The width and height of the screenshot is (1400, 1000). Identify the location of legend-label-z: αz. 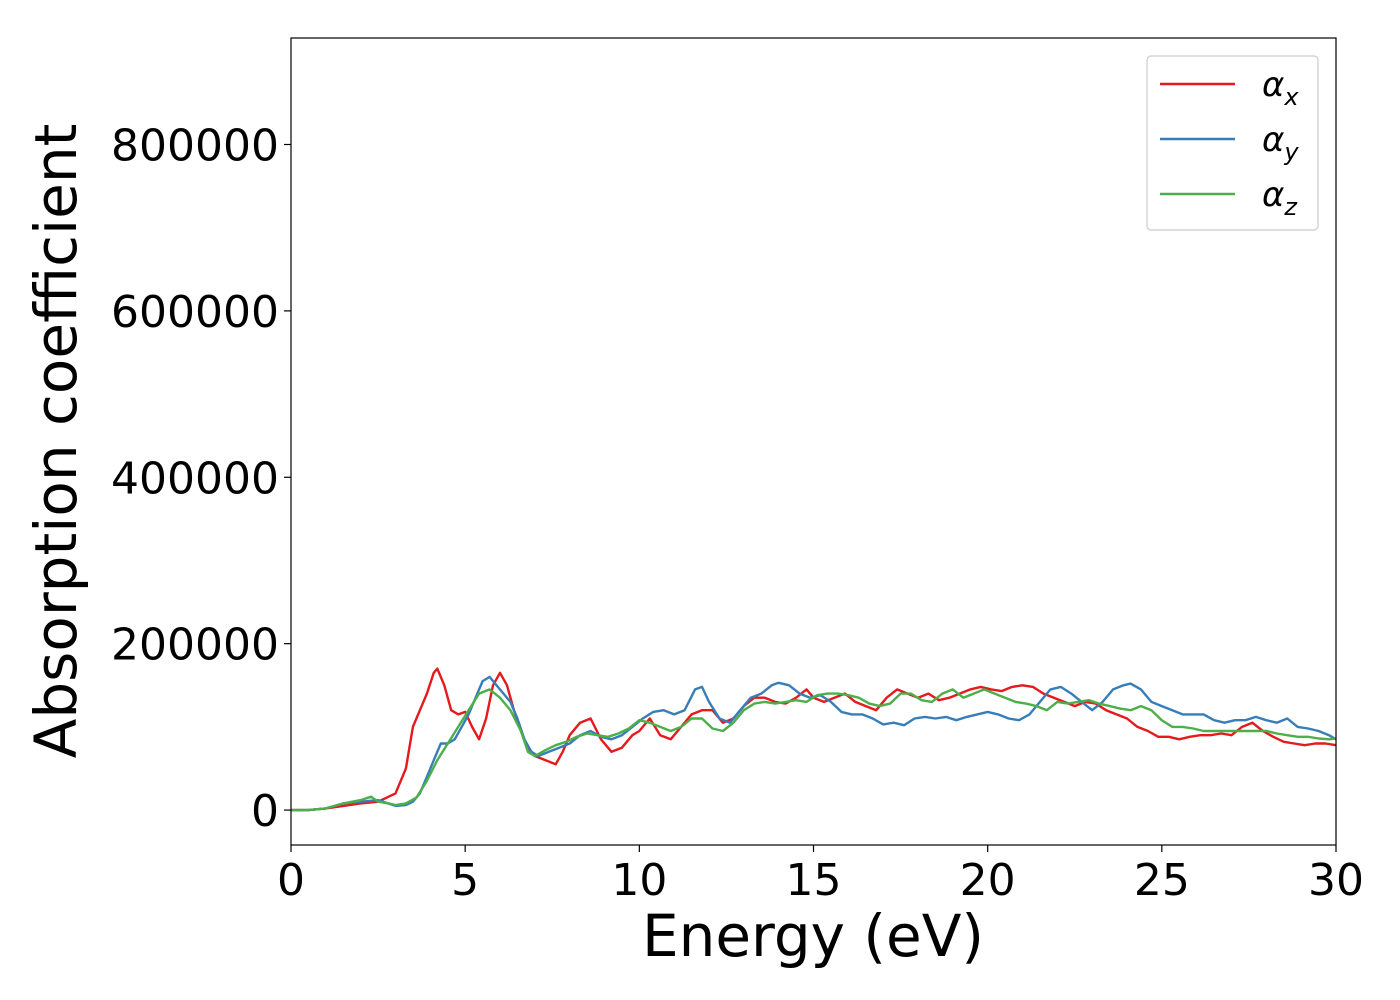
(1280, 198).